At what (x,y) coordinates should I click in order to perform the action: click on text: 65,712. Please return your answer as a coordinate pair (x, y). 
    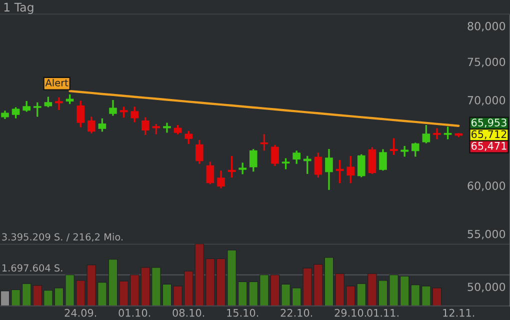
    Looking at the image, I should click on (489, 135).